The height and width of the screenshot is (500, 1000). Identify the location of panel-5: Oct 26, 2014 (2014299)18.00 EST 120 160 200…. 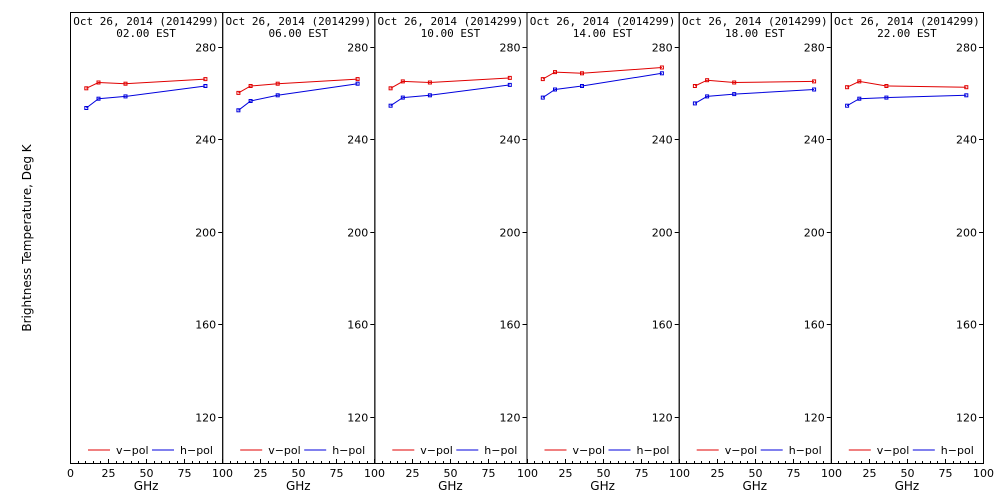
(755, 238).